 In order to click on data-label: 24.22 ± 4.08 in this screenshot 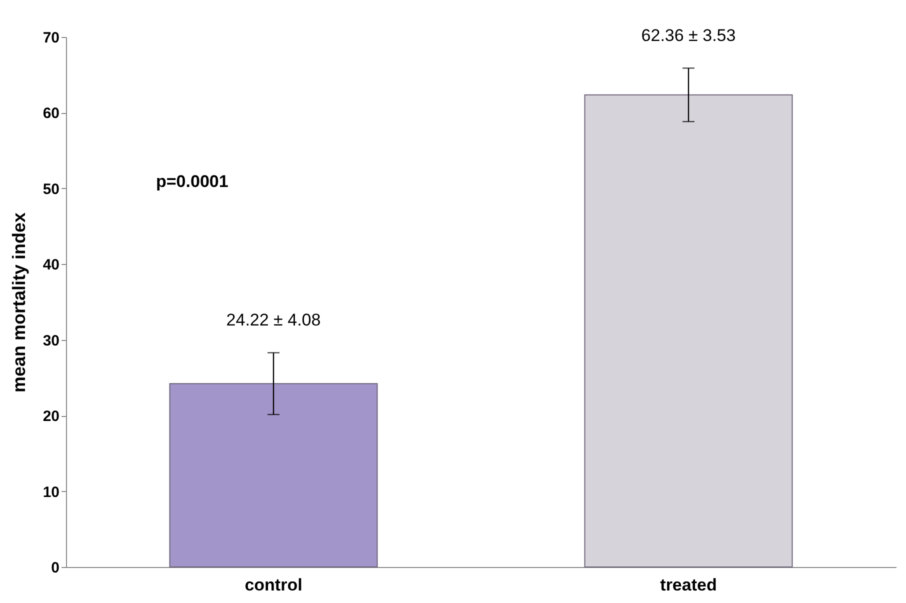, I will do `click(273, 320)`.